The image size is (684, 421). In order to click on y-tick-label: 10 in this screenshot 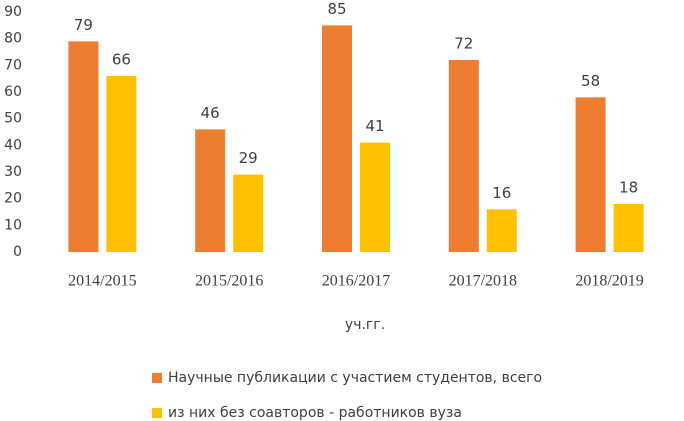, I will do `click(13, 225)`.